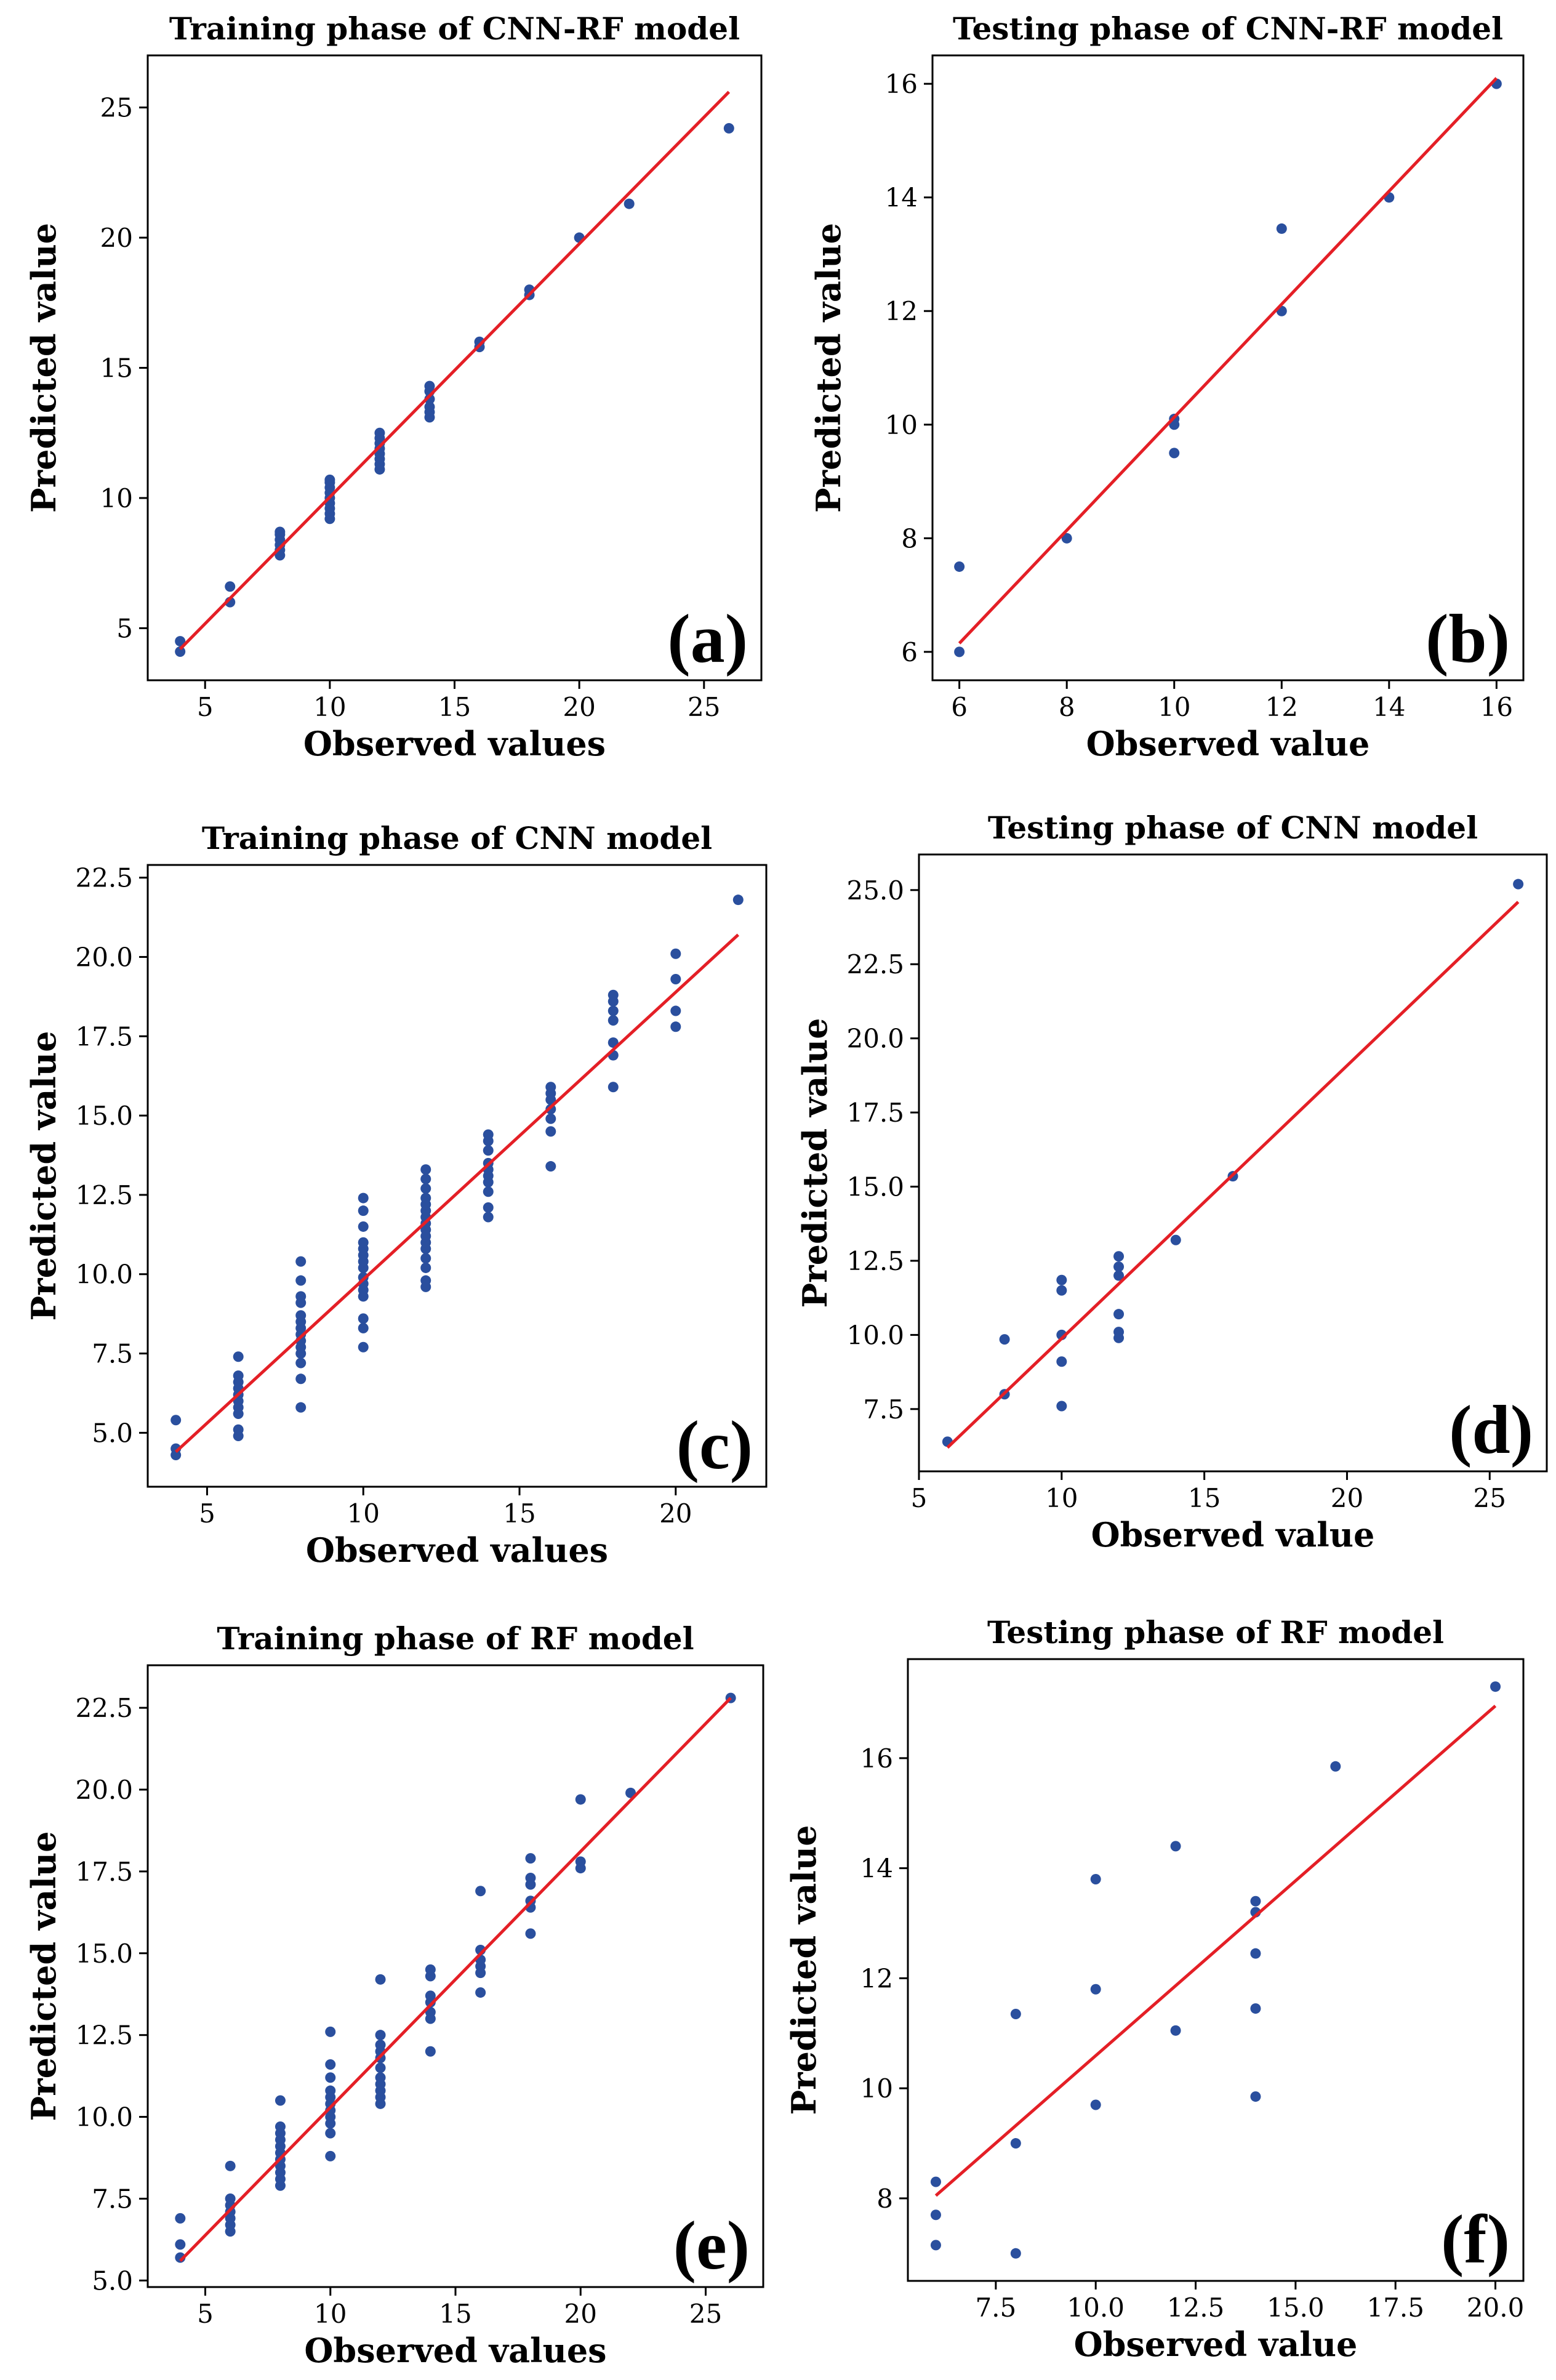 The height and width of the screenshot is (2380, 1556). Describe the element at coordinates (1281, 707) in the screenshot. I see `x-tick-label-b: 12` at that location.